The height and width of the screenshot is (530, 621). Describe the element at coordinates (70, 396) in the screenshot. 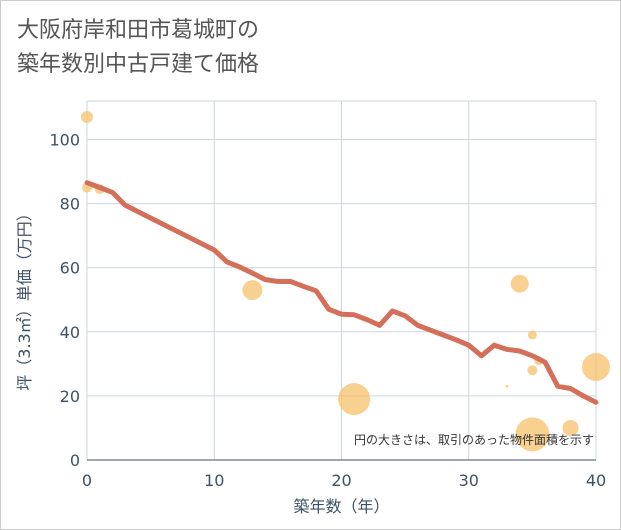

I see `y-tick-label-20: 20` at that location.